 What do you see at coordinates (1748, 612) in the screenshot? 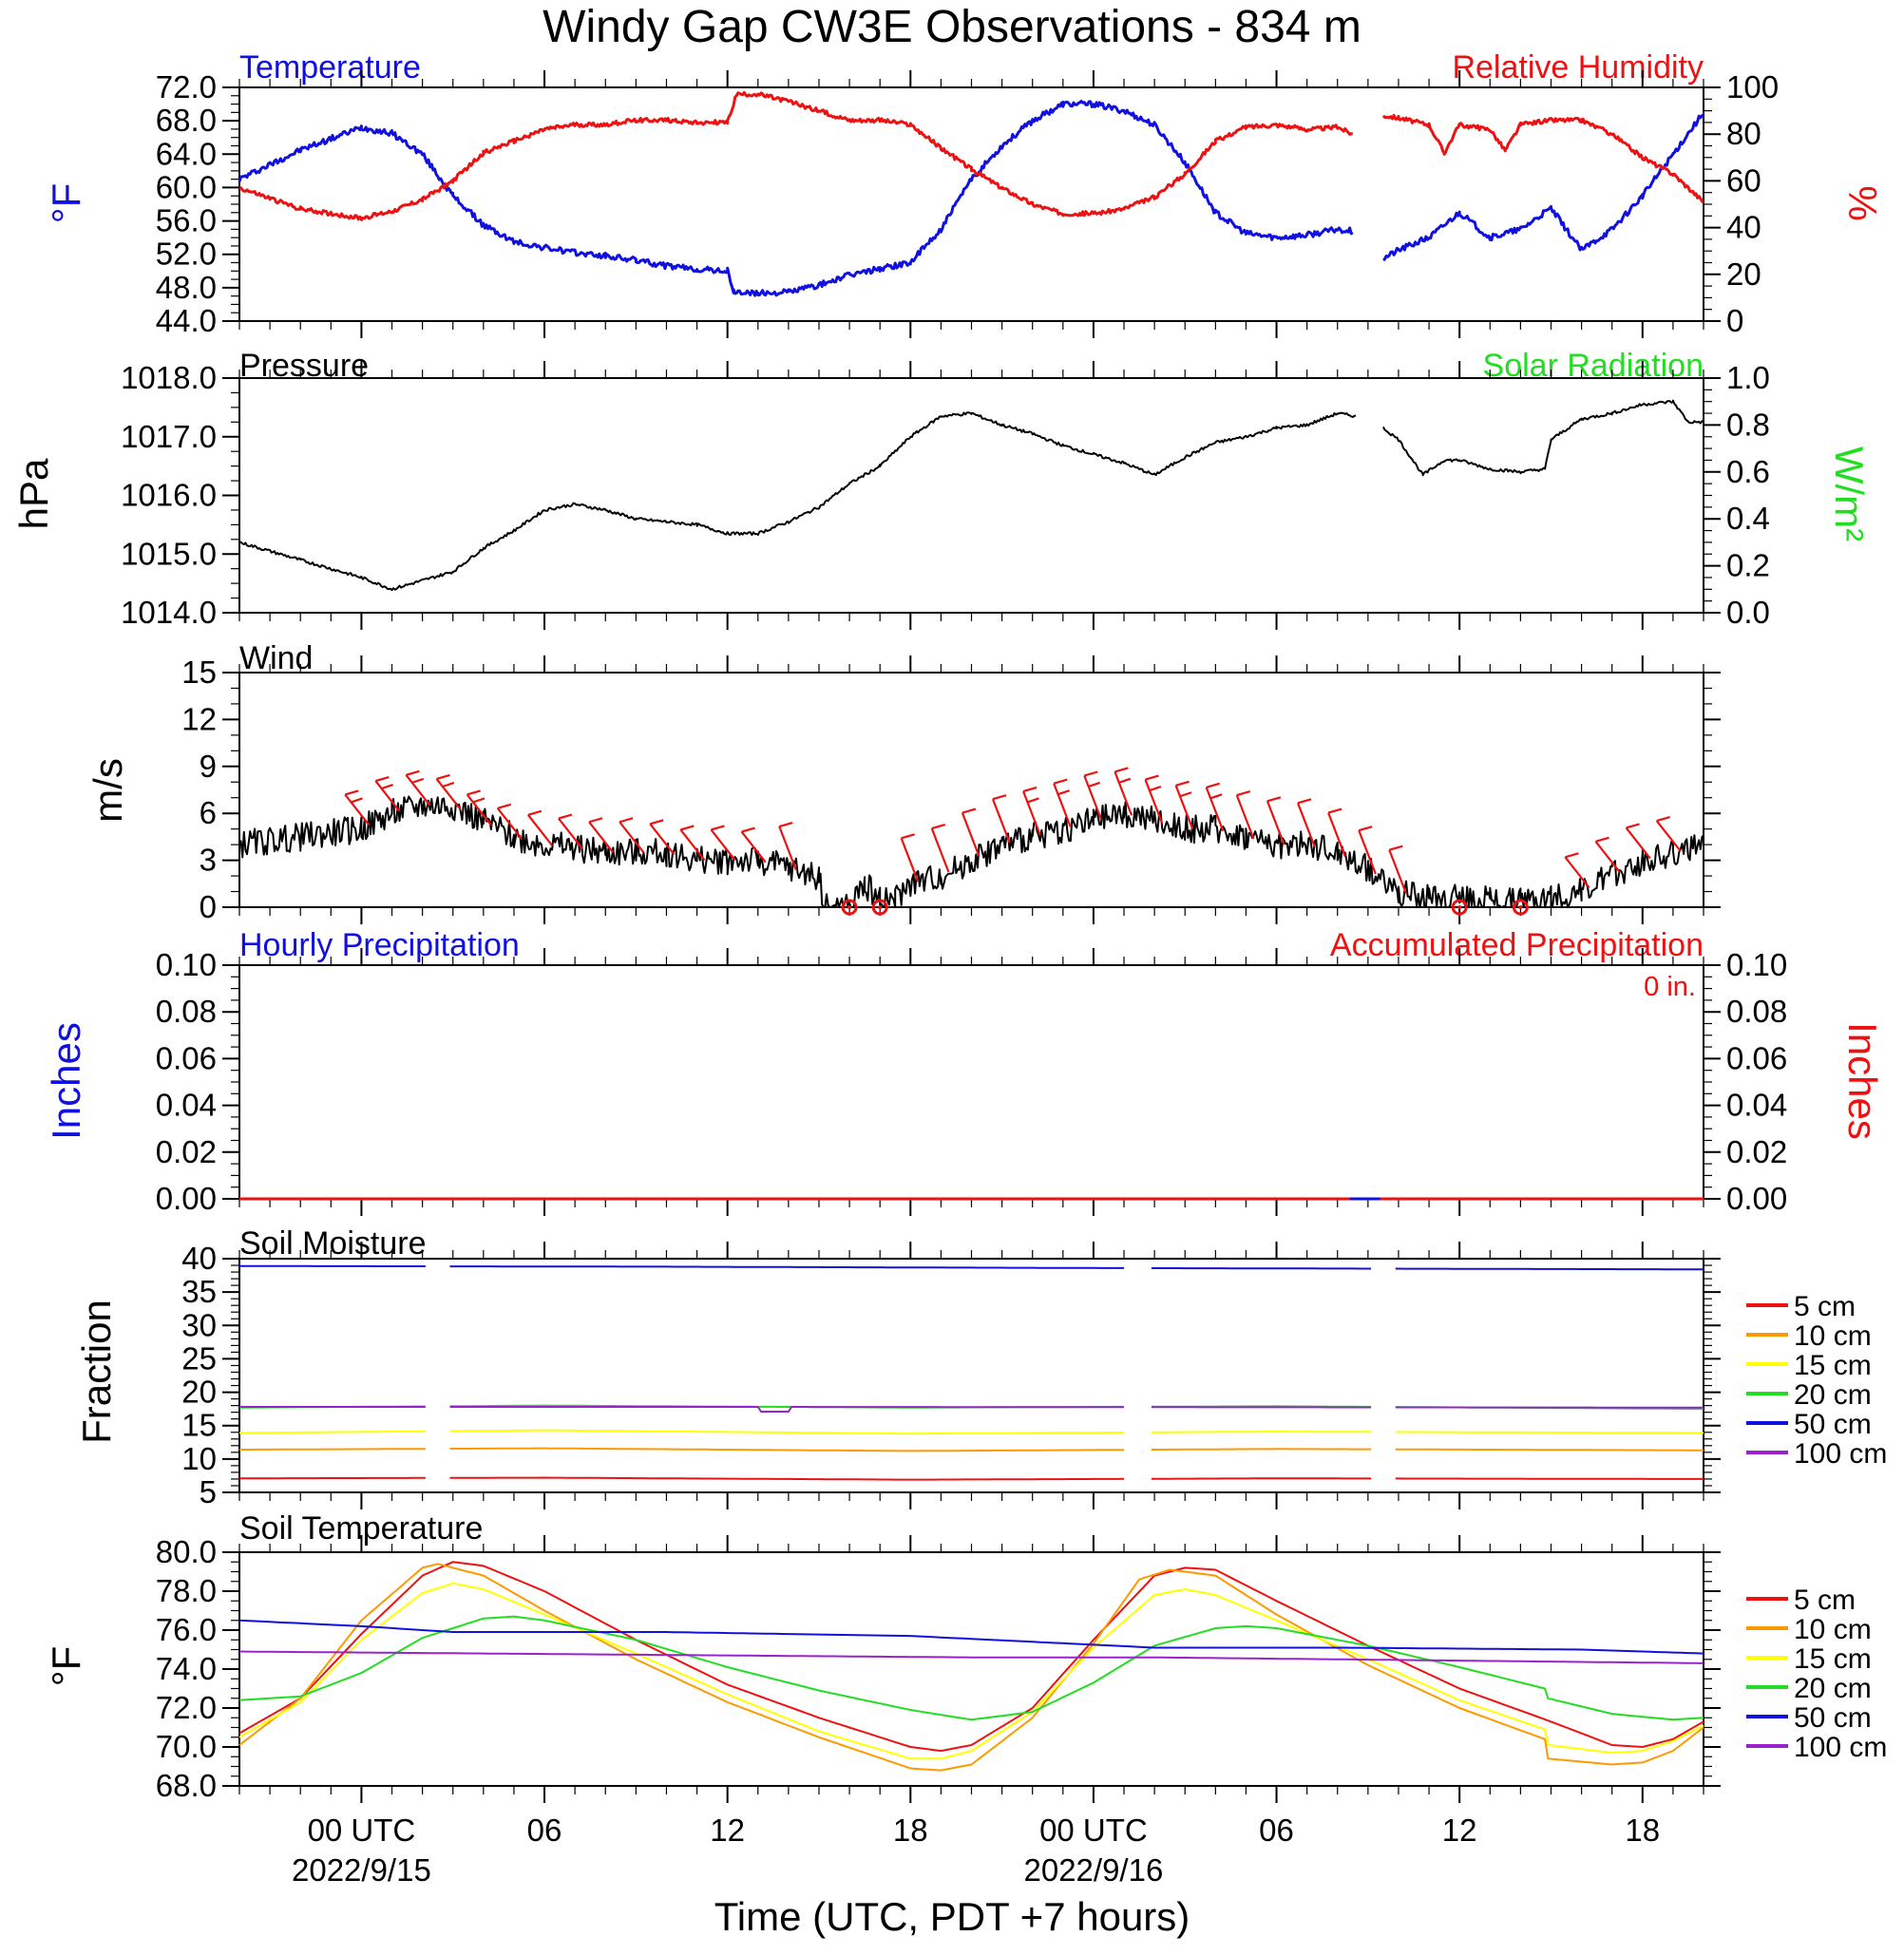
I see `pressure-y2tick-label: 0.0` at bounding box center [1748, 612].